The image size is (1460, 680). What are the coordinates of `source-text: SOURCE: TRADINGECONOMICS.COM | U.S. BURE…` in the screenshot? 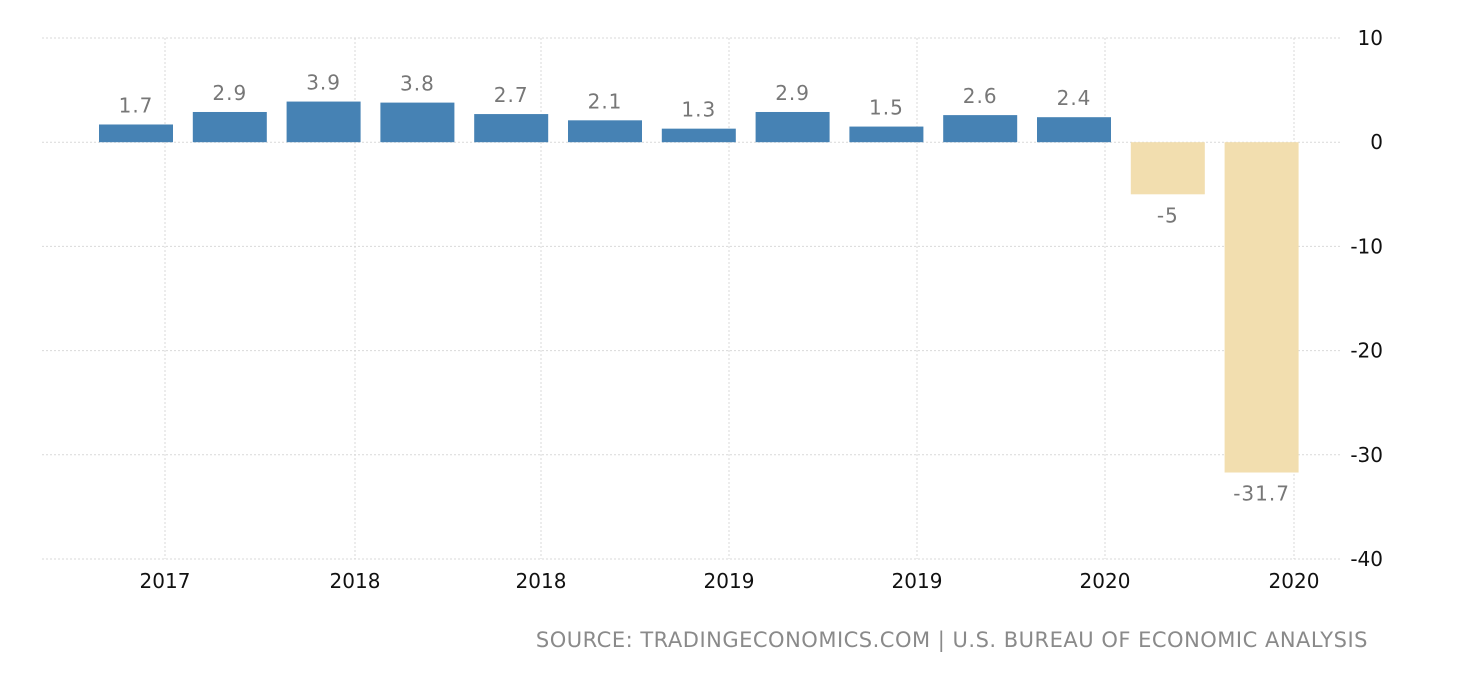 It's located at (951, 640).